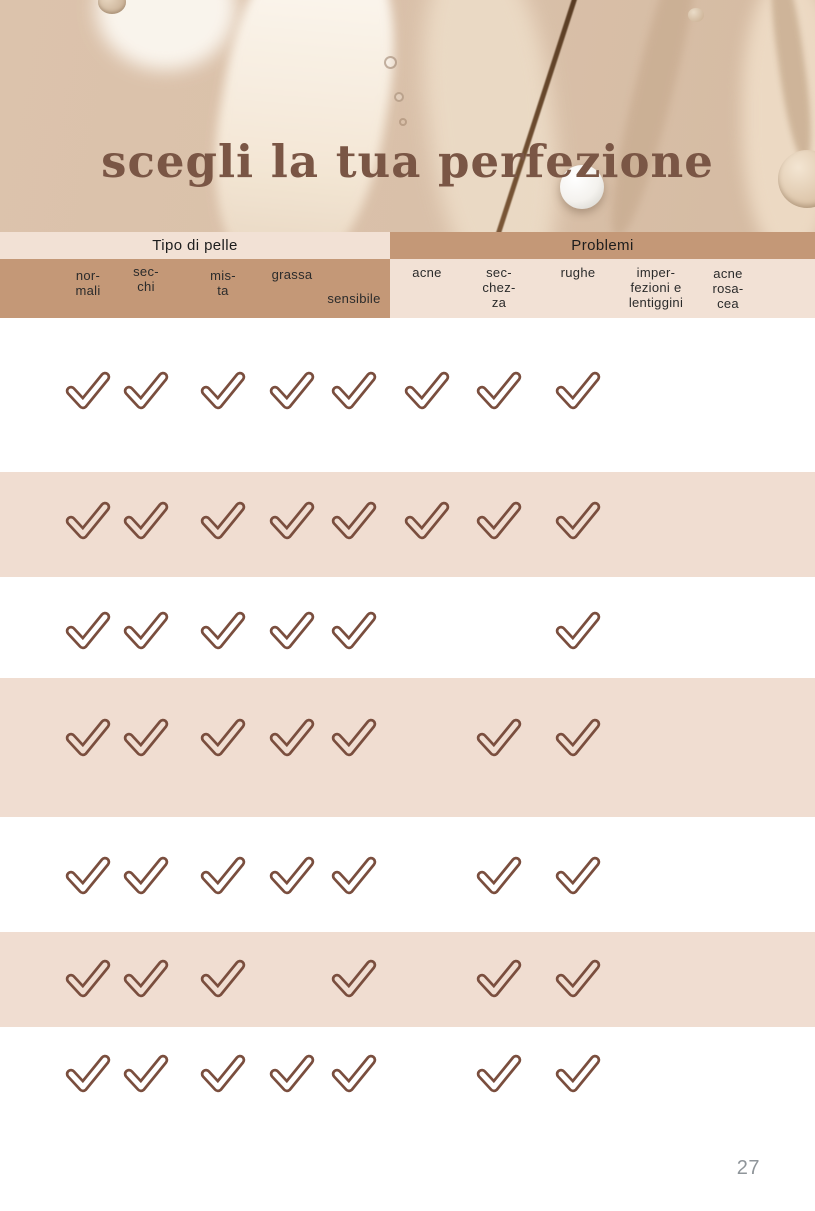 This screenshot has width=815, height=1211. Describe the element at coordinates (146, 279) in the screenshot. I see `column-header-secchi: sec- chi` at that location.